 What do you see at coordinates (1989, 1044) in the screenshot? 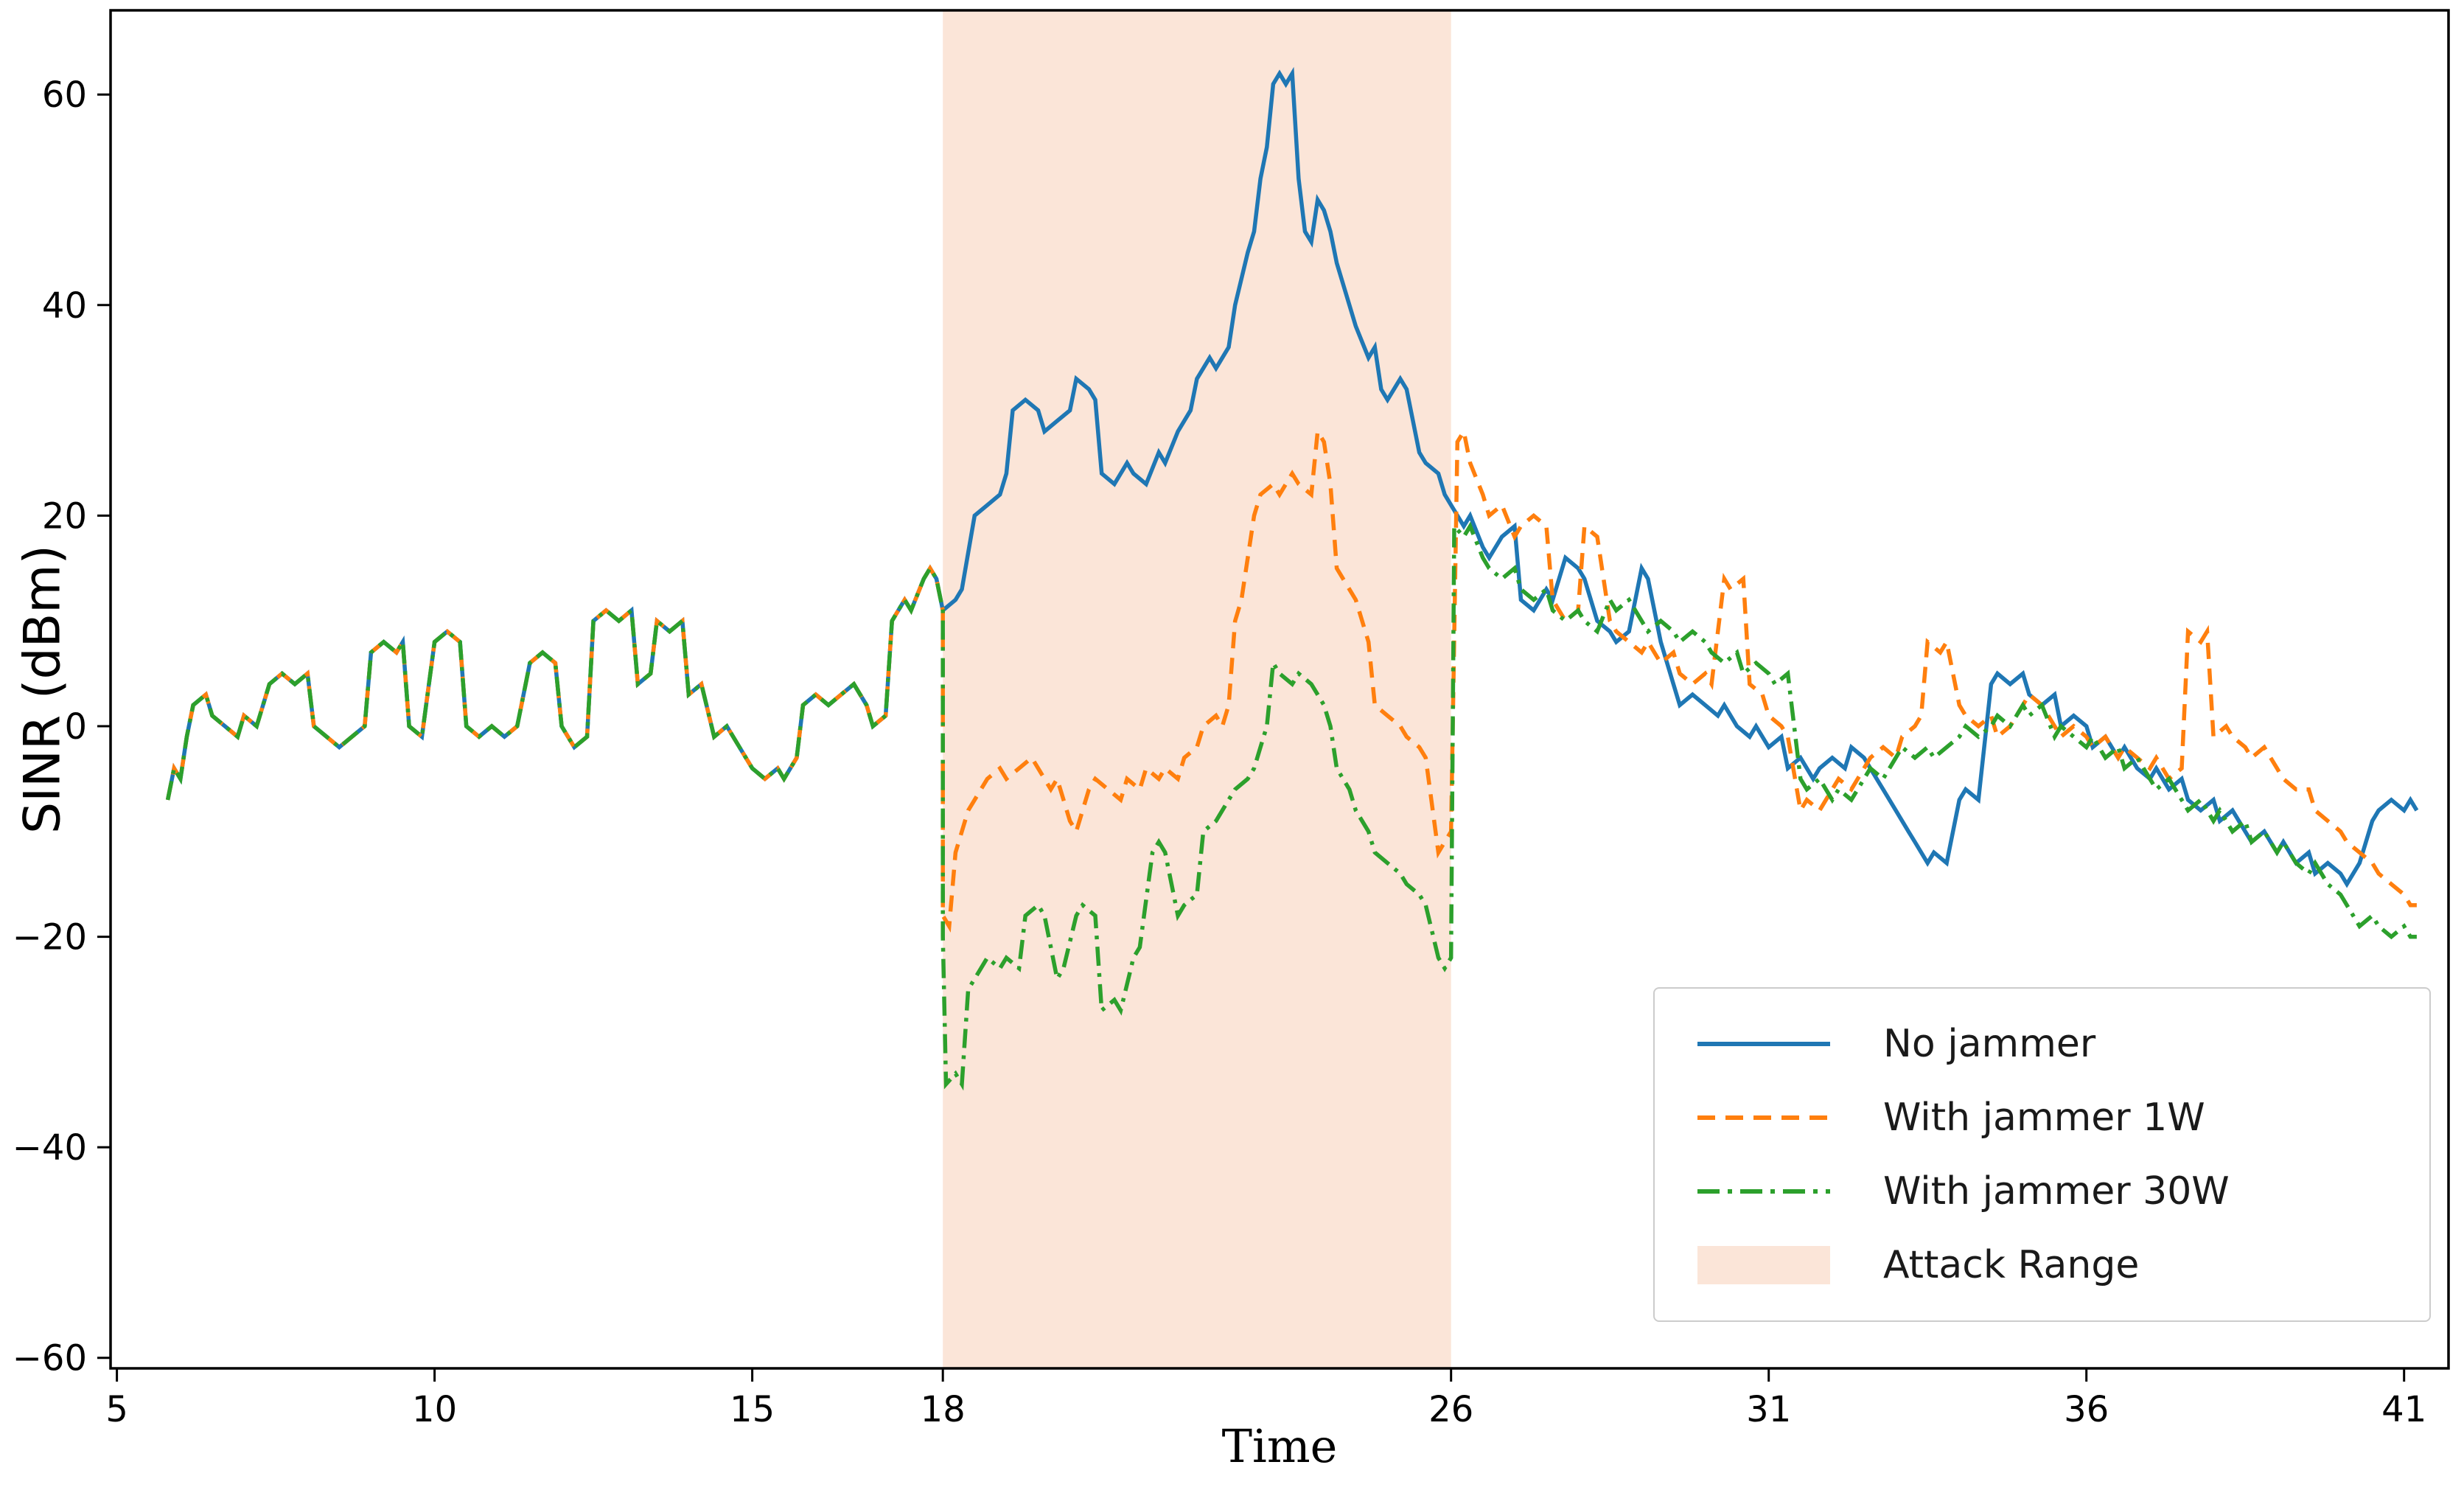
I see `legend-label: No jammer` at bounding box center [1989, 1044].